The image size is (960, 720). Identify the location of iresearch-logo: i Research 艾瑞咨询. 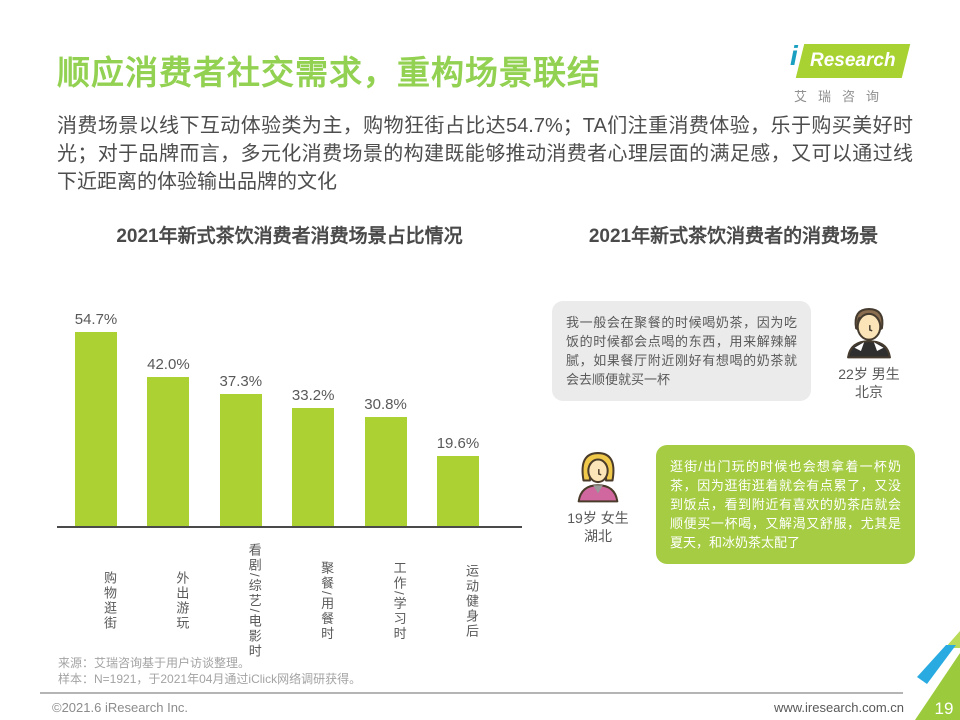
(850, 72).